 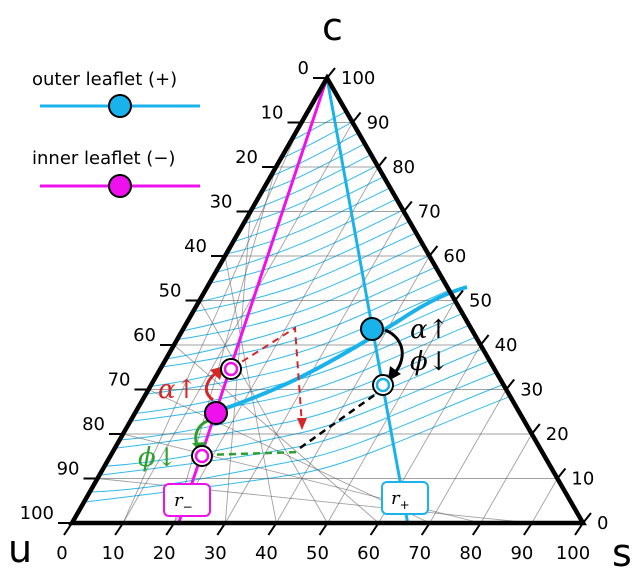 What do you see at coordinates (195, 246) in the screenshot?
I see `tick-label-left: 40` at bounding box center [195, 246].